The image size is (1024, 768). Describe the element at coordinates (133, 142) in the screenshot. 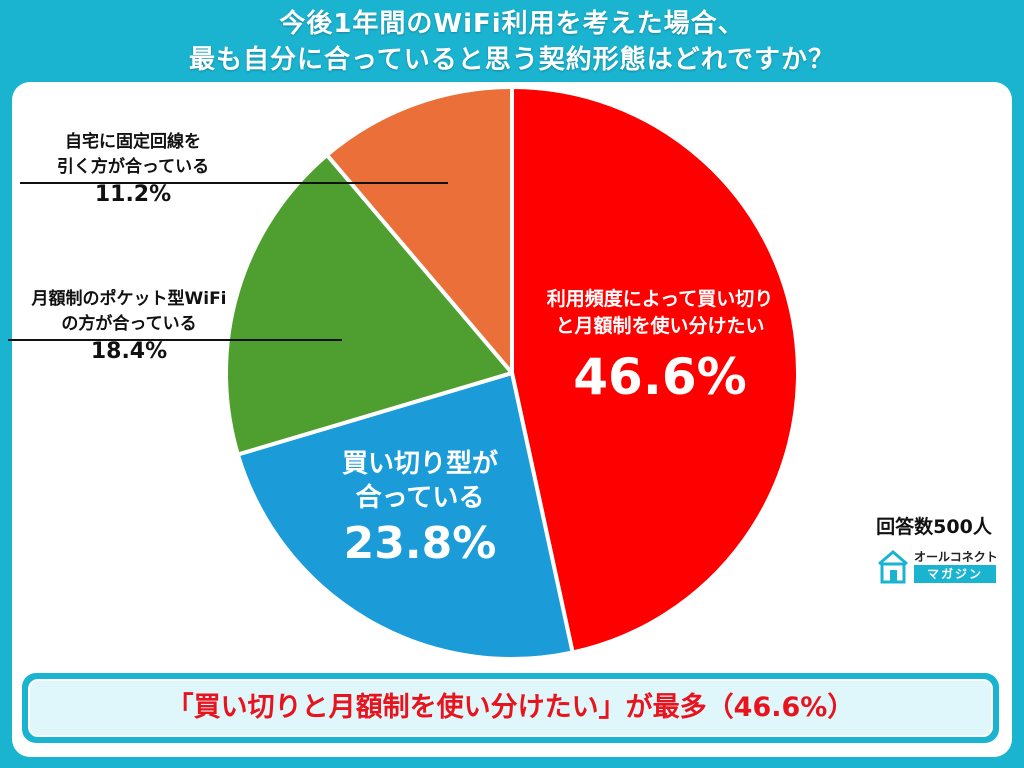

I see `slice-4-label-line-1: 自宅に固定回線を` at that location.